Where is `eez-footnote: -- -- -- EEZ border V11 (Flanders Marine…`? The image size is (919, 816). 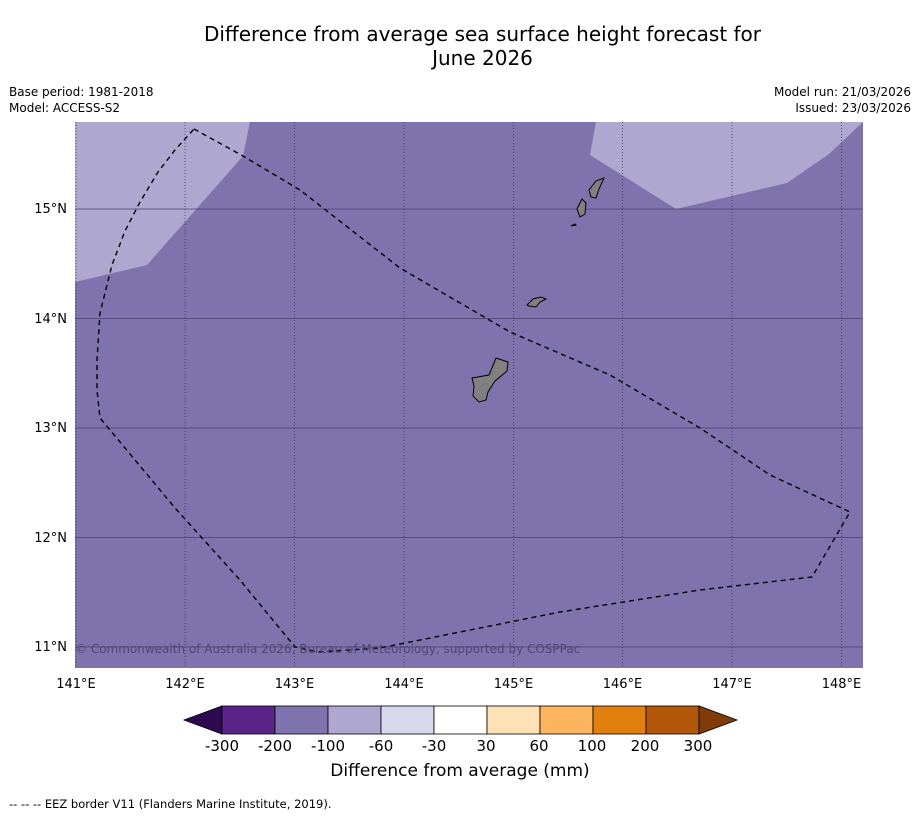 eez-footnote: -- -- -- EEZ border V11 (Flanders Marine… is located at coordinates (170, 804).